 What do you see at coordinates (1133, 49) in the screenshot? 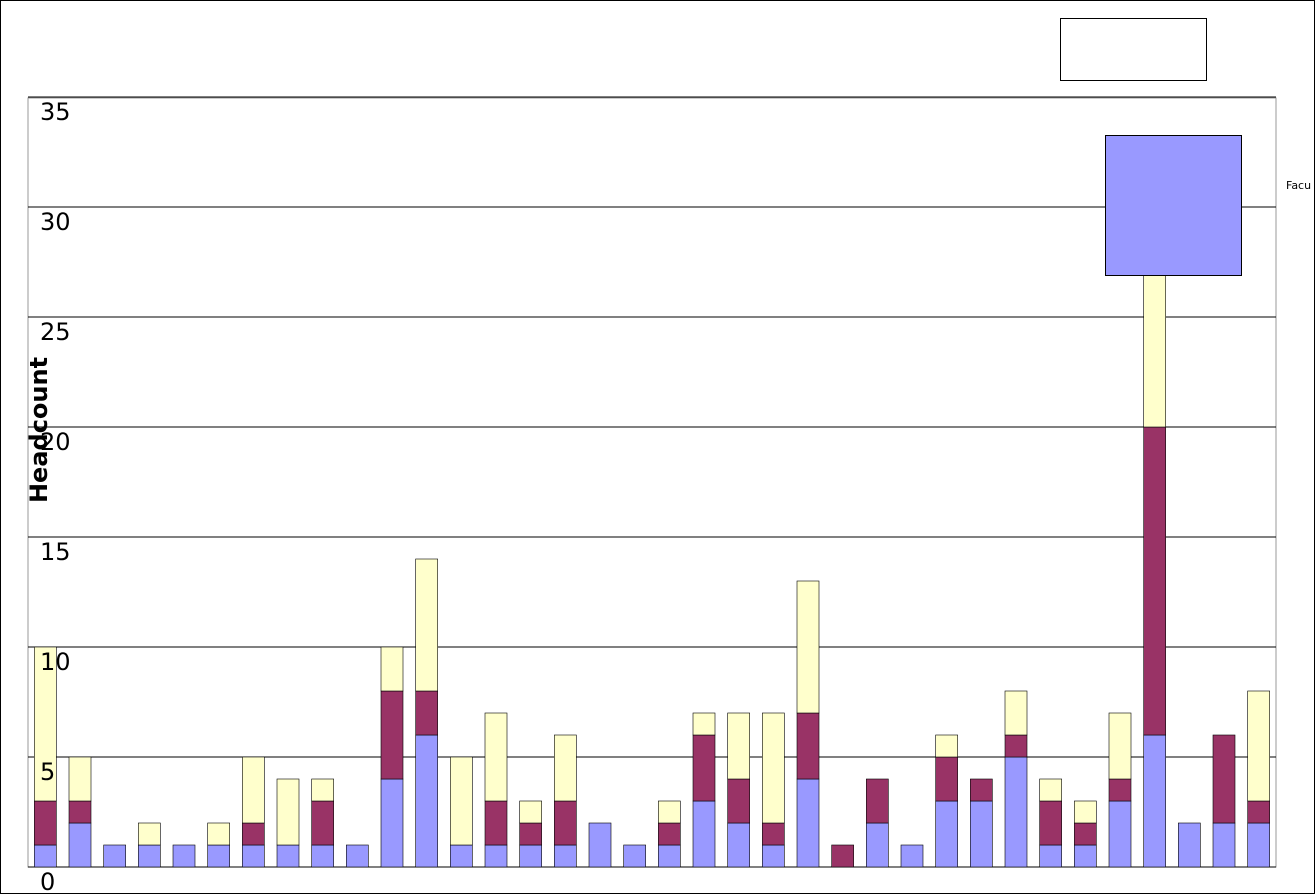
I see `legend-box` at bounding box center [1133, 49].